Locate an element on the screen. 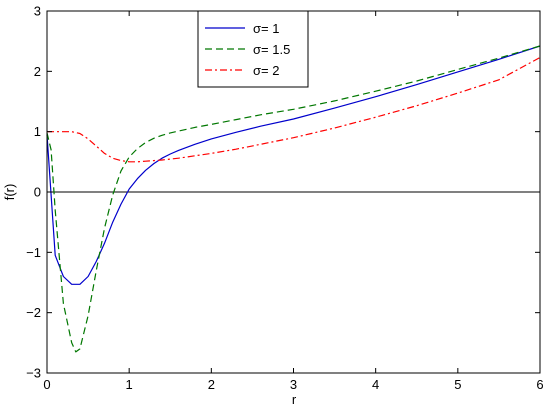 The image size is (550, 409). y-tick-label: 2 is located at coordinates (37, 71).